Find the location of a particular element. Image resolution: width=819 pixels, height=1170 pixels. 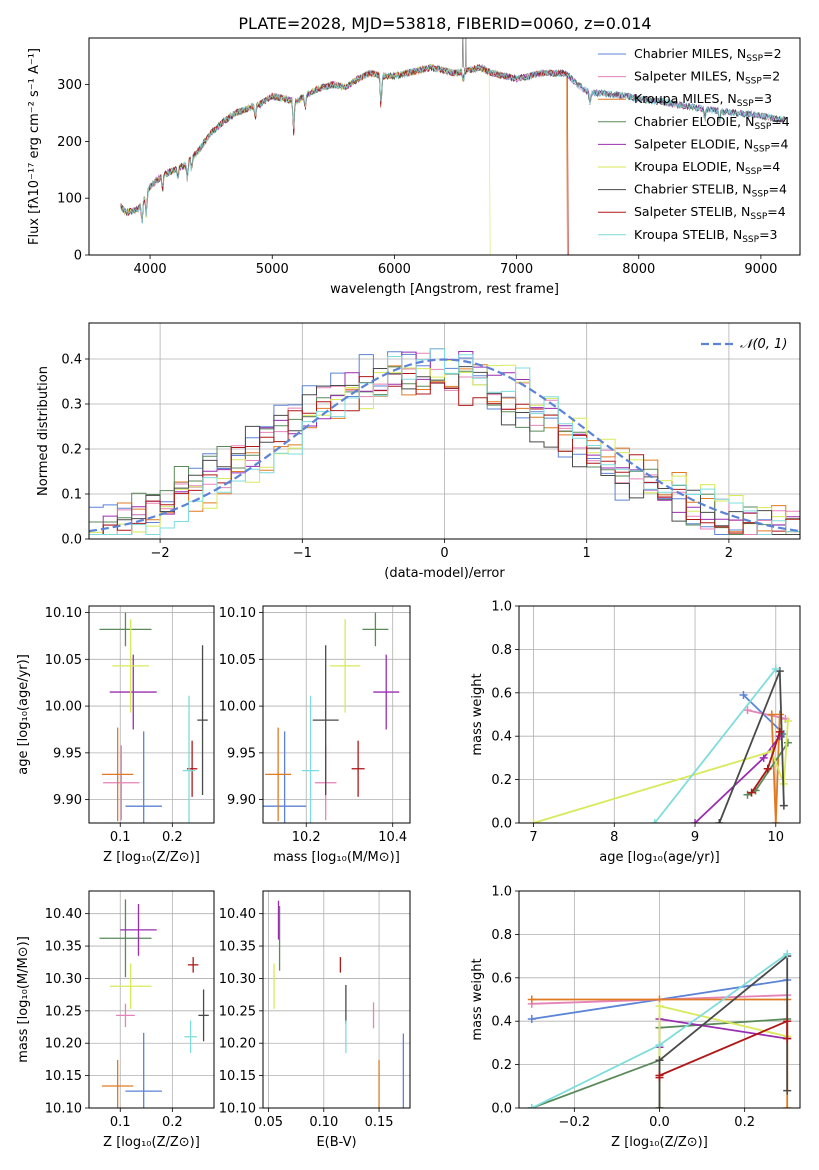

y-tick-label: 0.1 is located at coordinates (71, 495).